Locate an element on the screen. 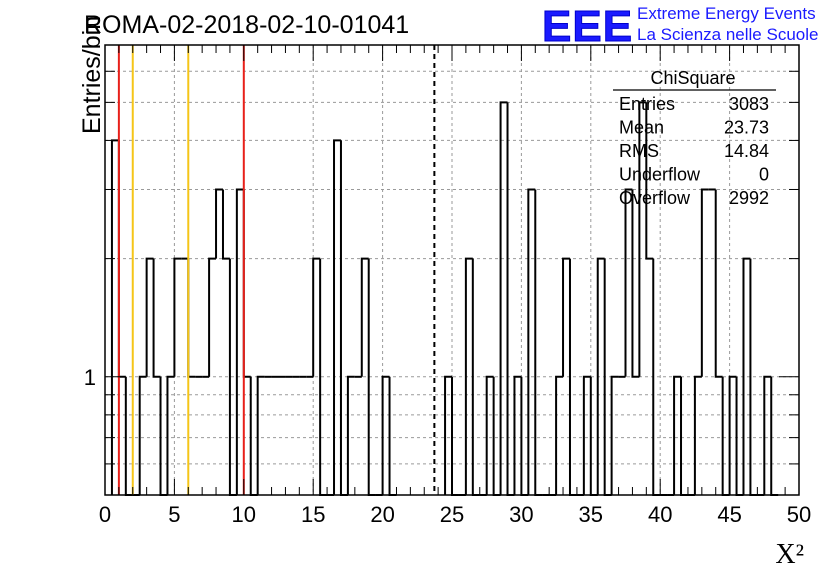 This screenshot has height=572, width=836. logo-line-2: La Scienza nelle Scuole is located at coordinates (727, 34).